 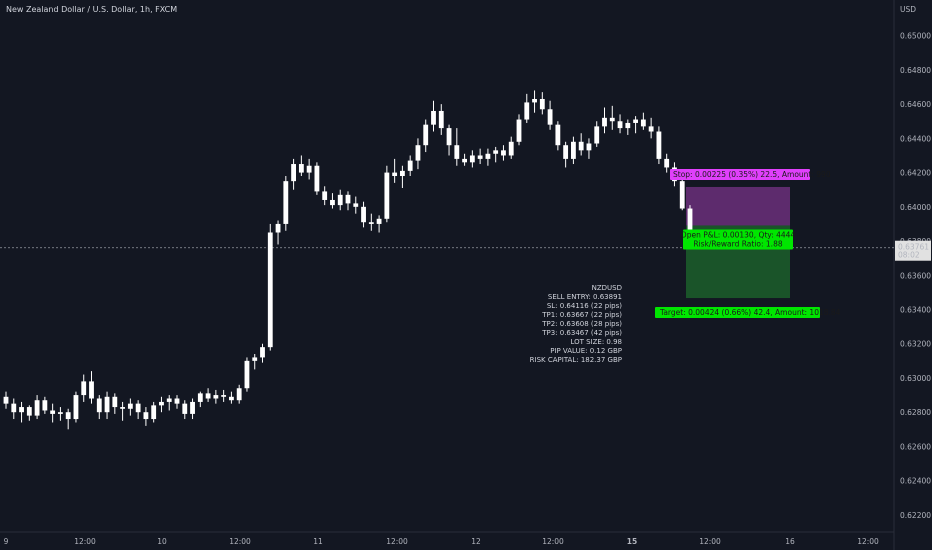 What do you see at coordinates (790, 541) in the screenshot?
I see `time-tick-label: 16` at bounding box center [790, 541].